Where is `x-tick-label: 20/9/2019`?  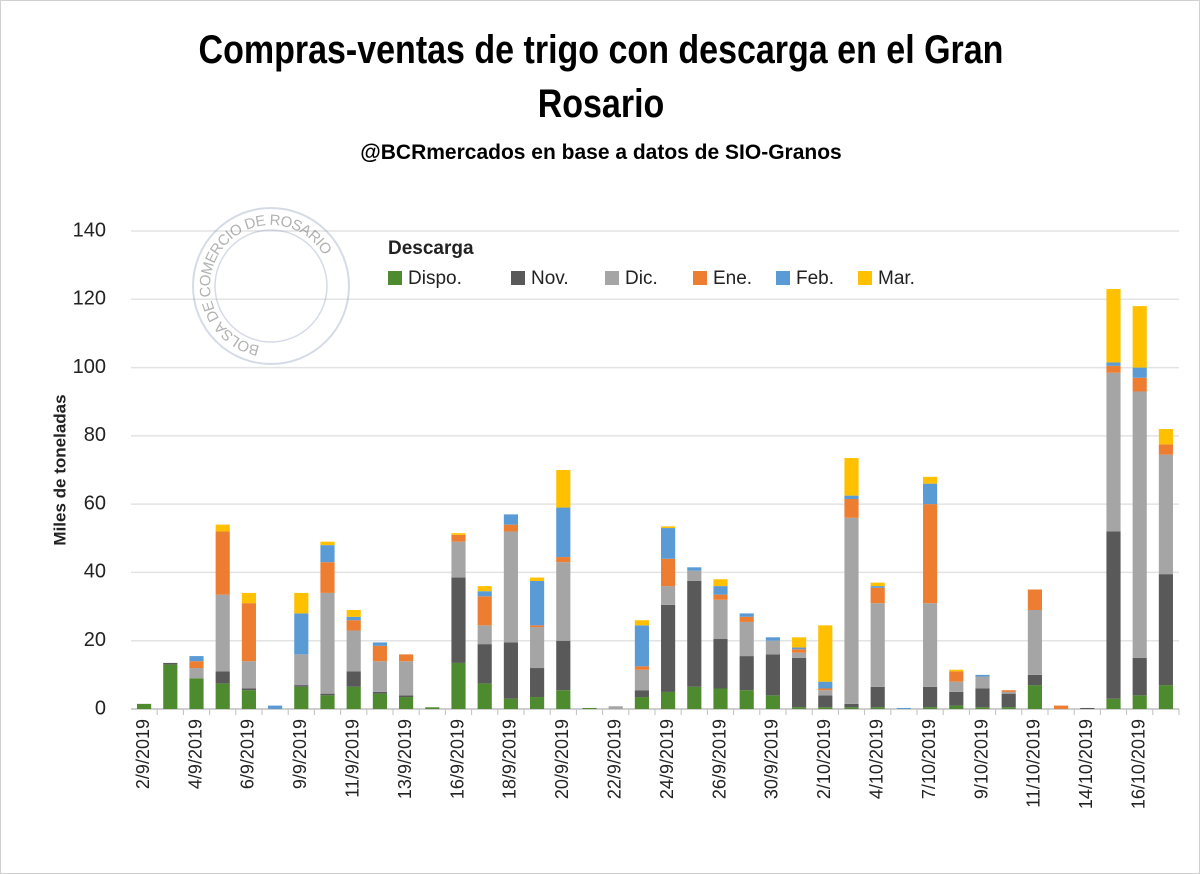
x-tick-label: 20/9/2019 is located at coordinates (562, 759).